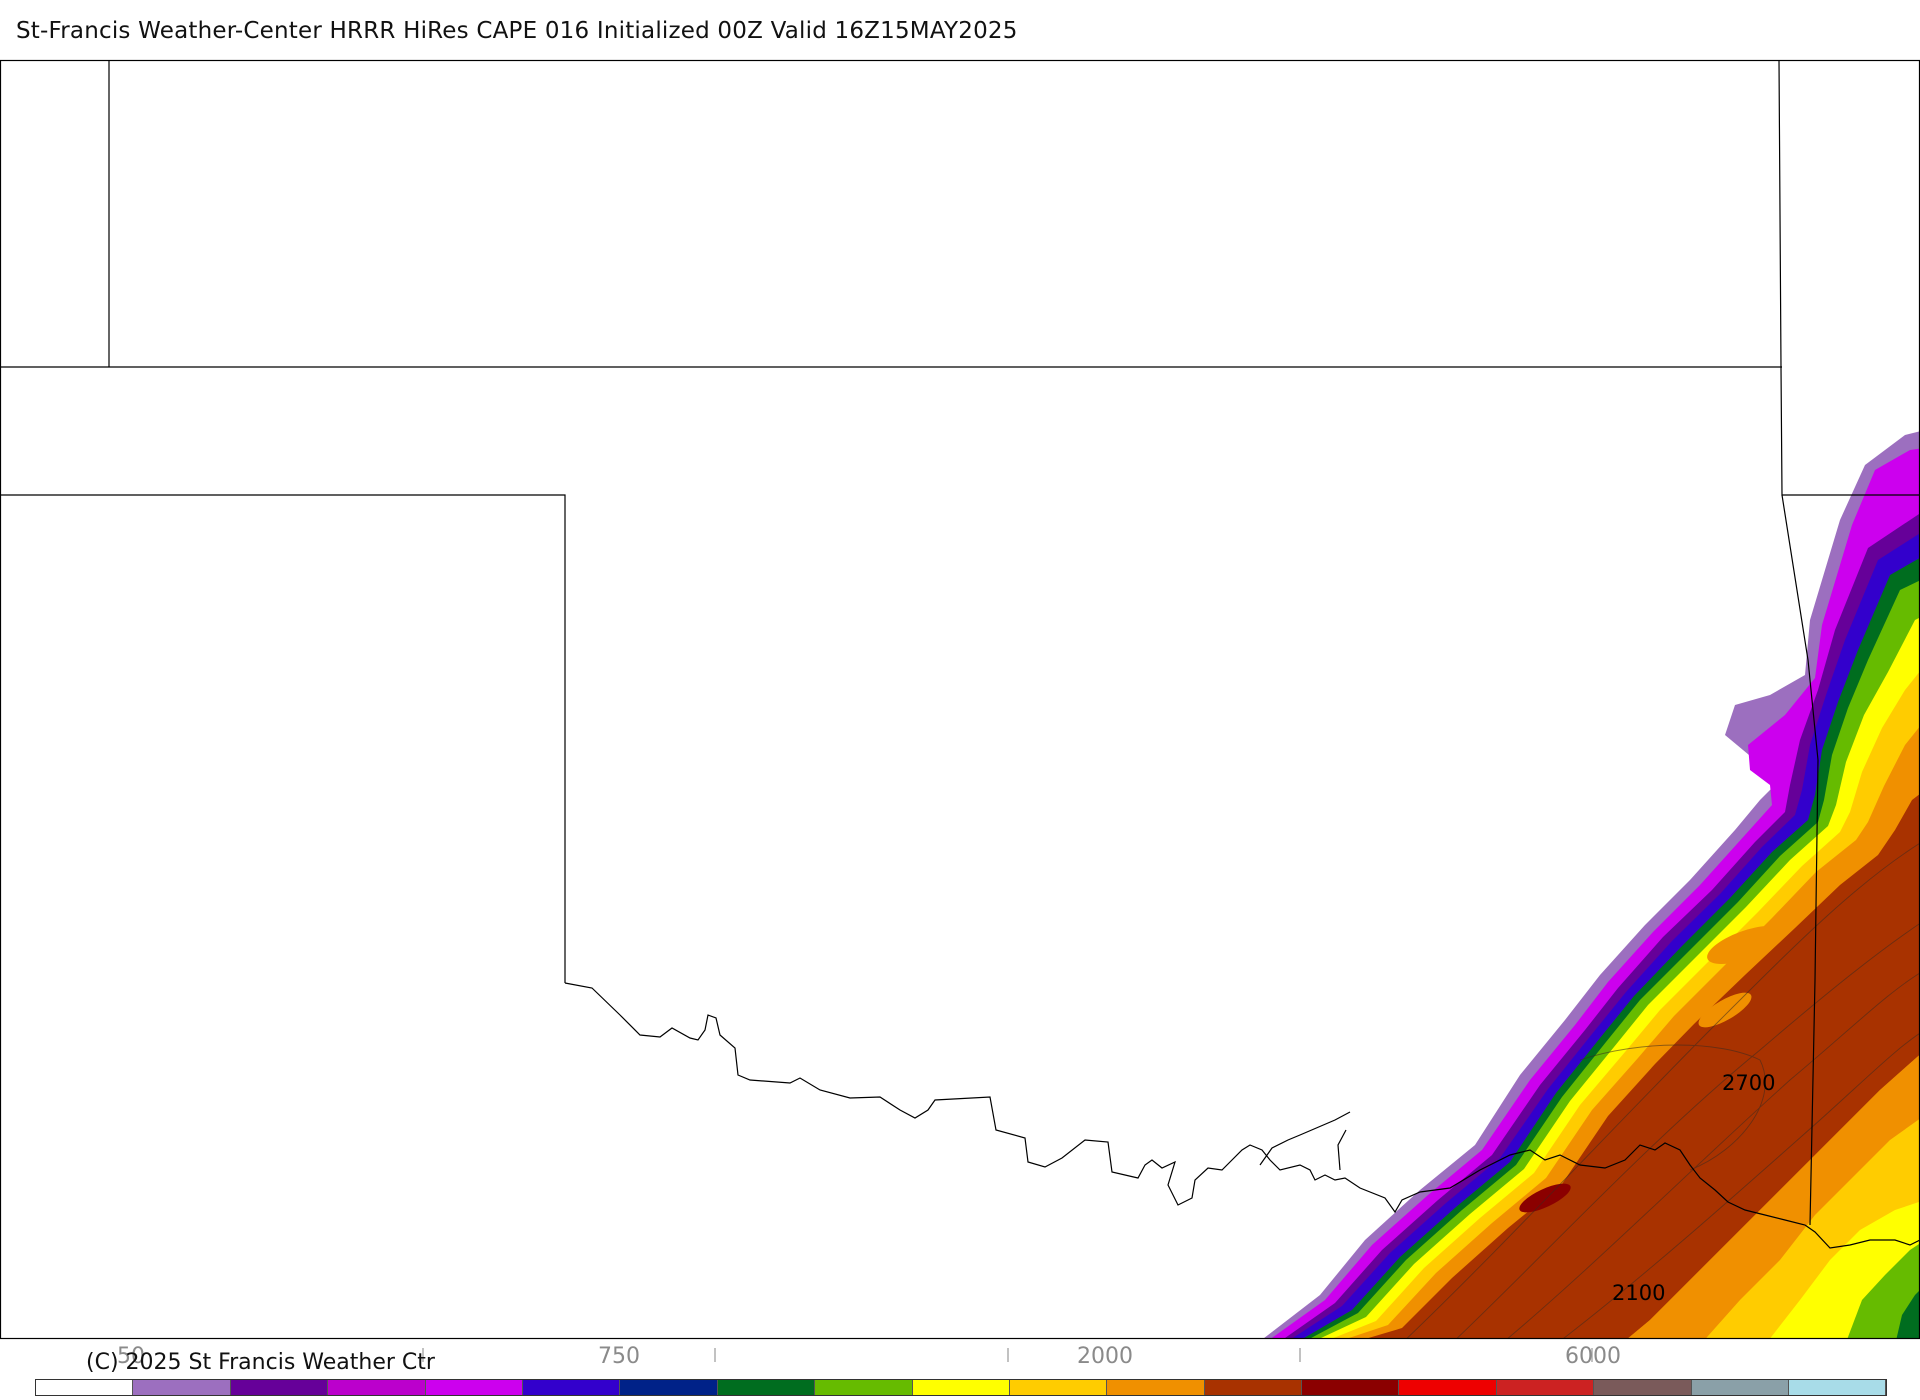  What do you see at coordinates (1883, 1291) in the screenshot?
I see `cape-band-lightgreen-inner` at bounding box center [1883, 1291].